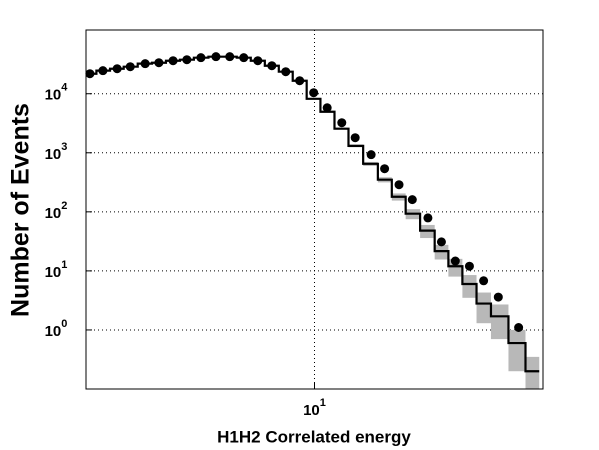 This screenshot has height=450, width=599. Describe the element at coordinates (56, 152) in the screenshot. I see `y-tick-label: 10³` at that location.